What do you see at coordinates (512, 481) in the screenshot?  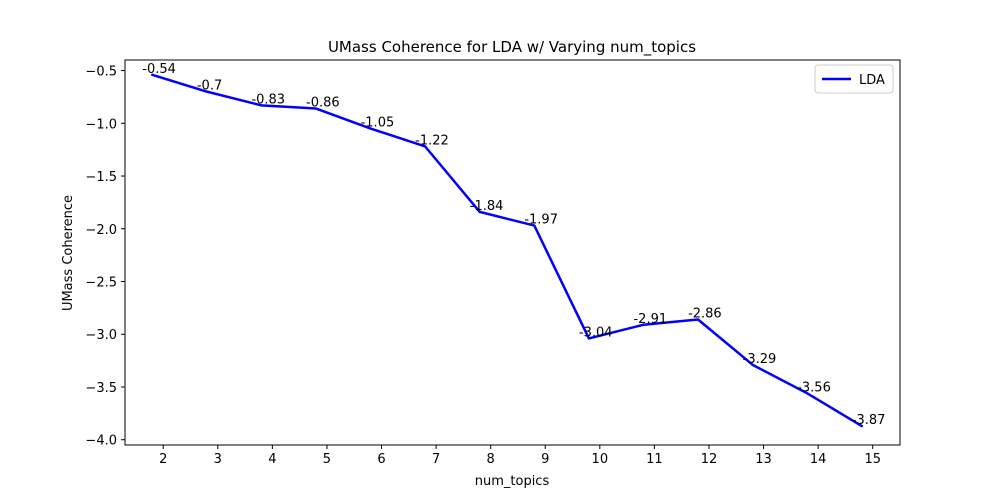 I see `x-axis-label: num_topics` at bounding box center [512, 481].